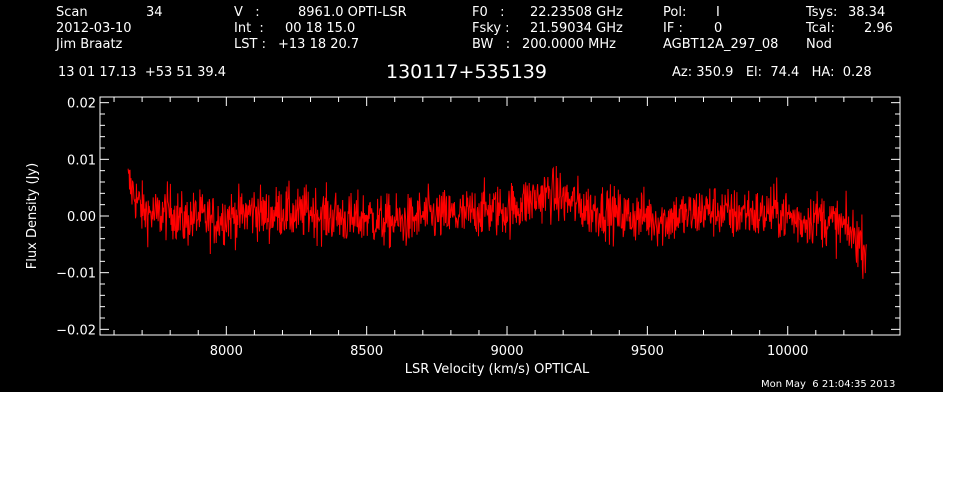 The width and height of the screenshot is (962, 490). I want to click on polarization-value: I, so click(718, 12).